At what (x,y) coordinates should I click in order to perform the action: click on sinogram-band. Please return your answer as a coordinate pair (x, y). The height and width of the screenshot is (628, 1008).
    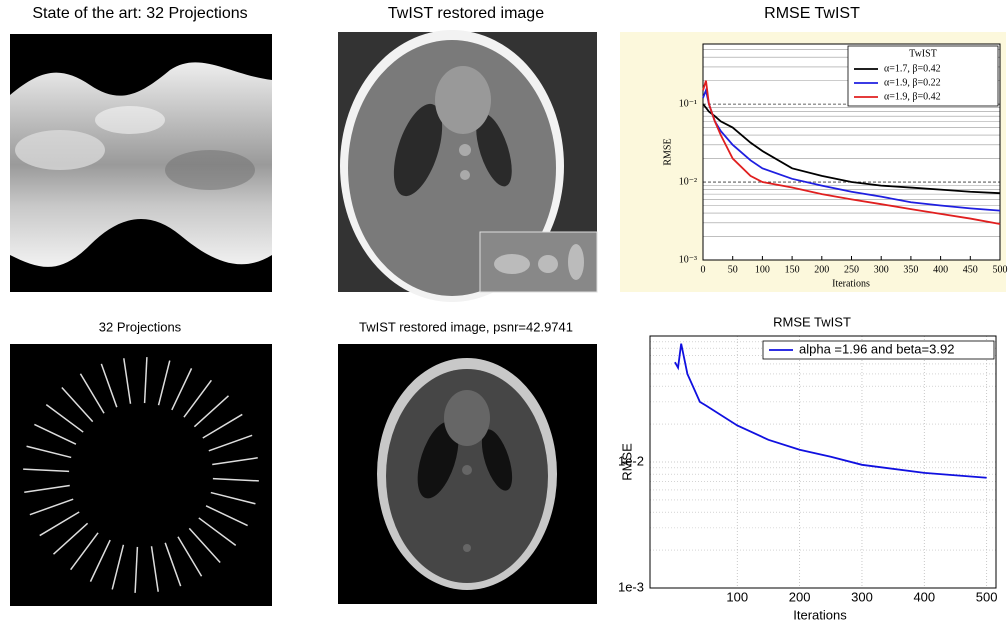
    Looking at the image, I should click on (141, 164).